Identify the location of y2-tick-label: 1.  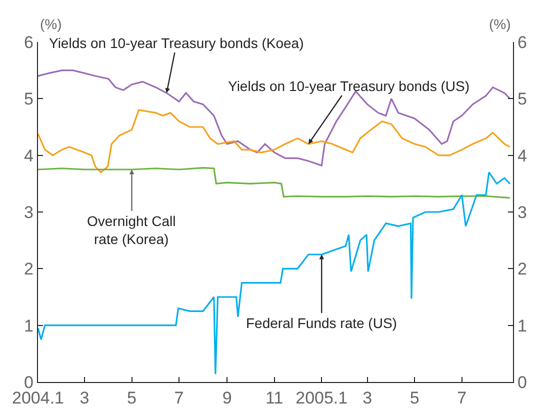
(522, 326).